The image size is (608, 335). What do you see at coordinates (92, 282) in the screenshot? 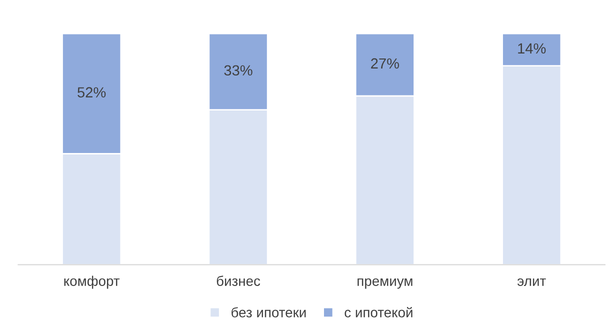
I see `x-tick-label: комфорт` at bounding box center [92, 282].